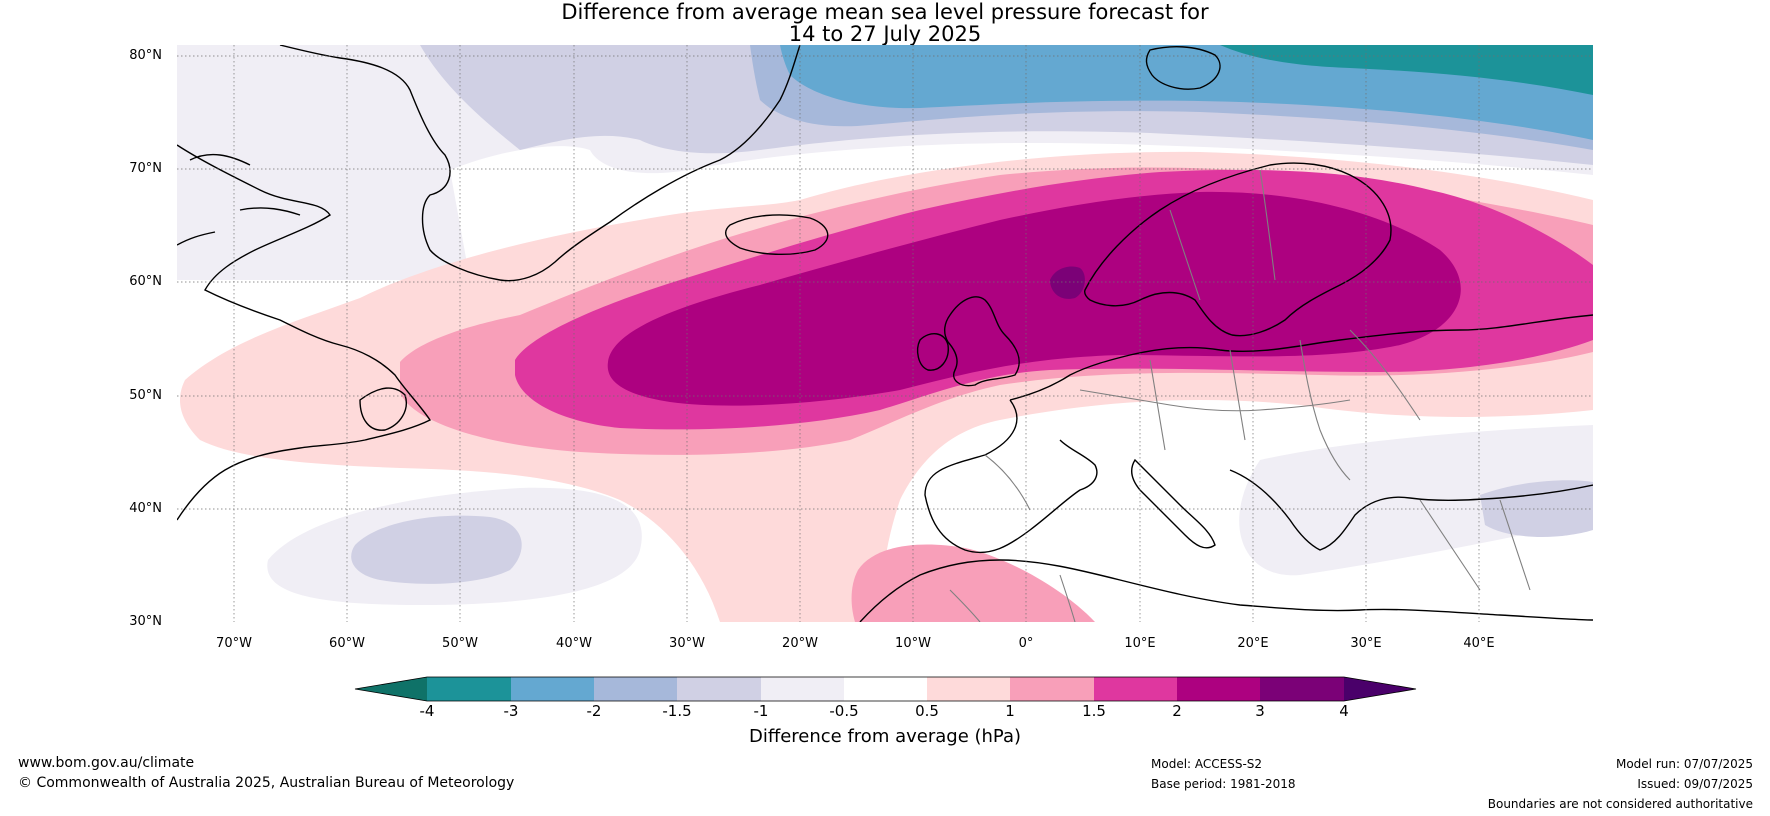 This screenshot has height=816, width=1770. I want to click on model-run-date: Model run: 07/07/2025, so click(1684, 764).